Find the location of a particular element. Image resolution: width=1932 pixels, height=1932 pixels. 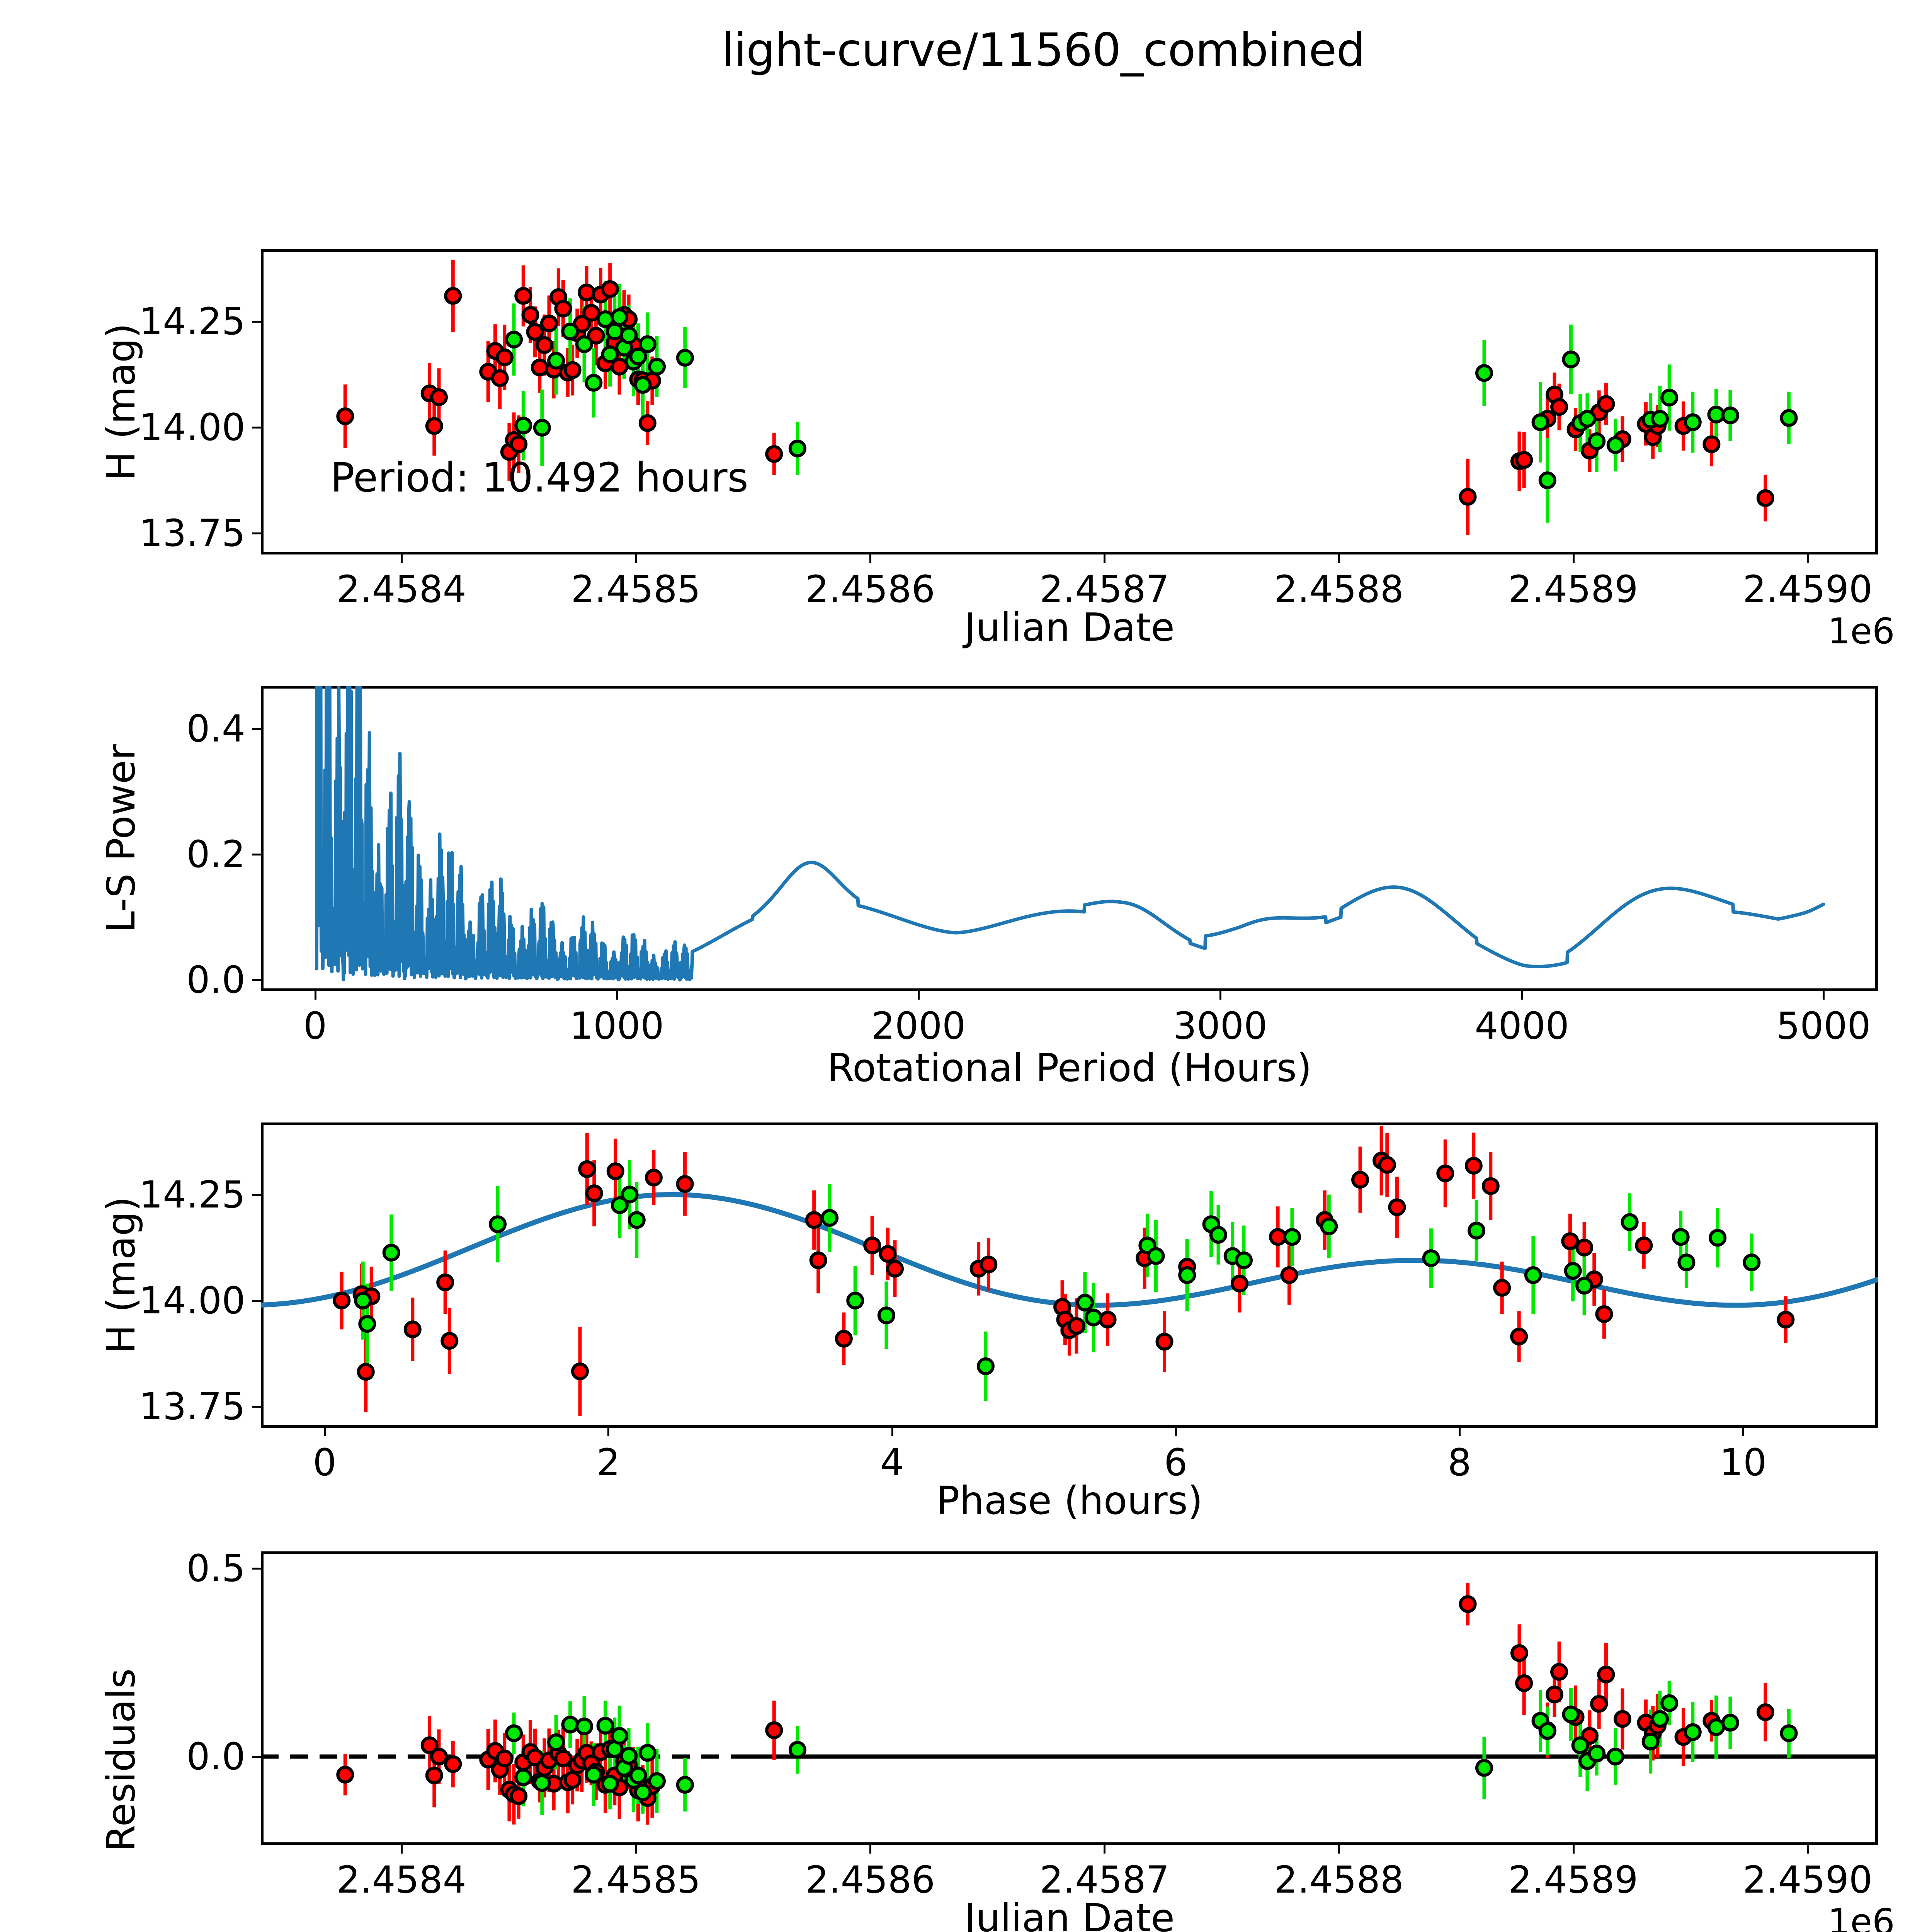

x-tick-label: 2.4589 is located at coordinates (1573, 589).